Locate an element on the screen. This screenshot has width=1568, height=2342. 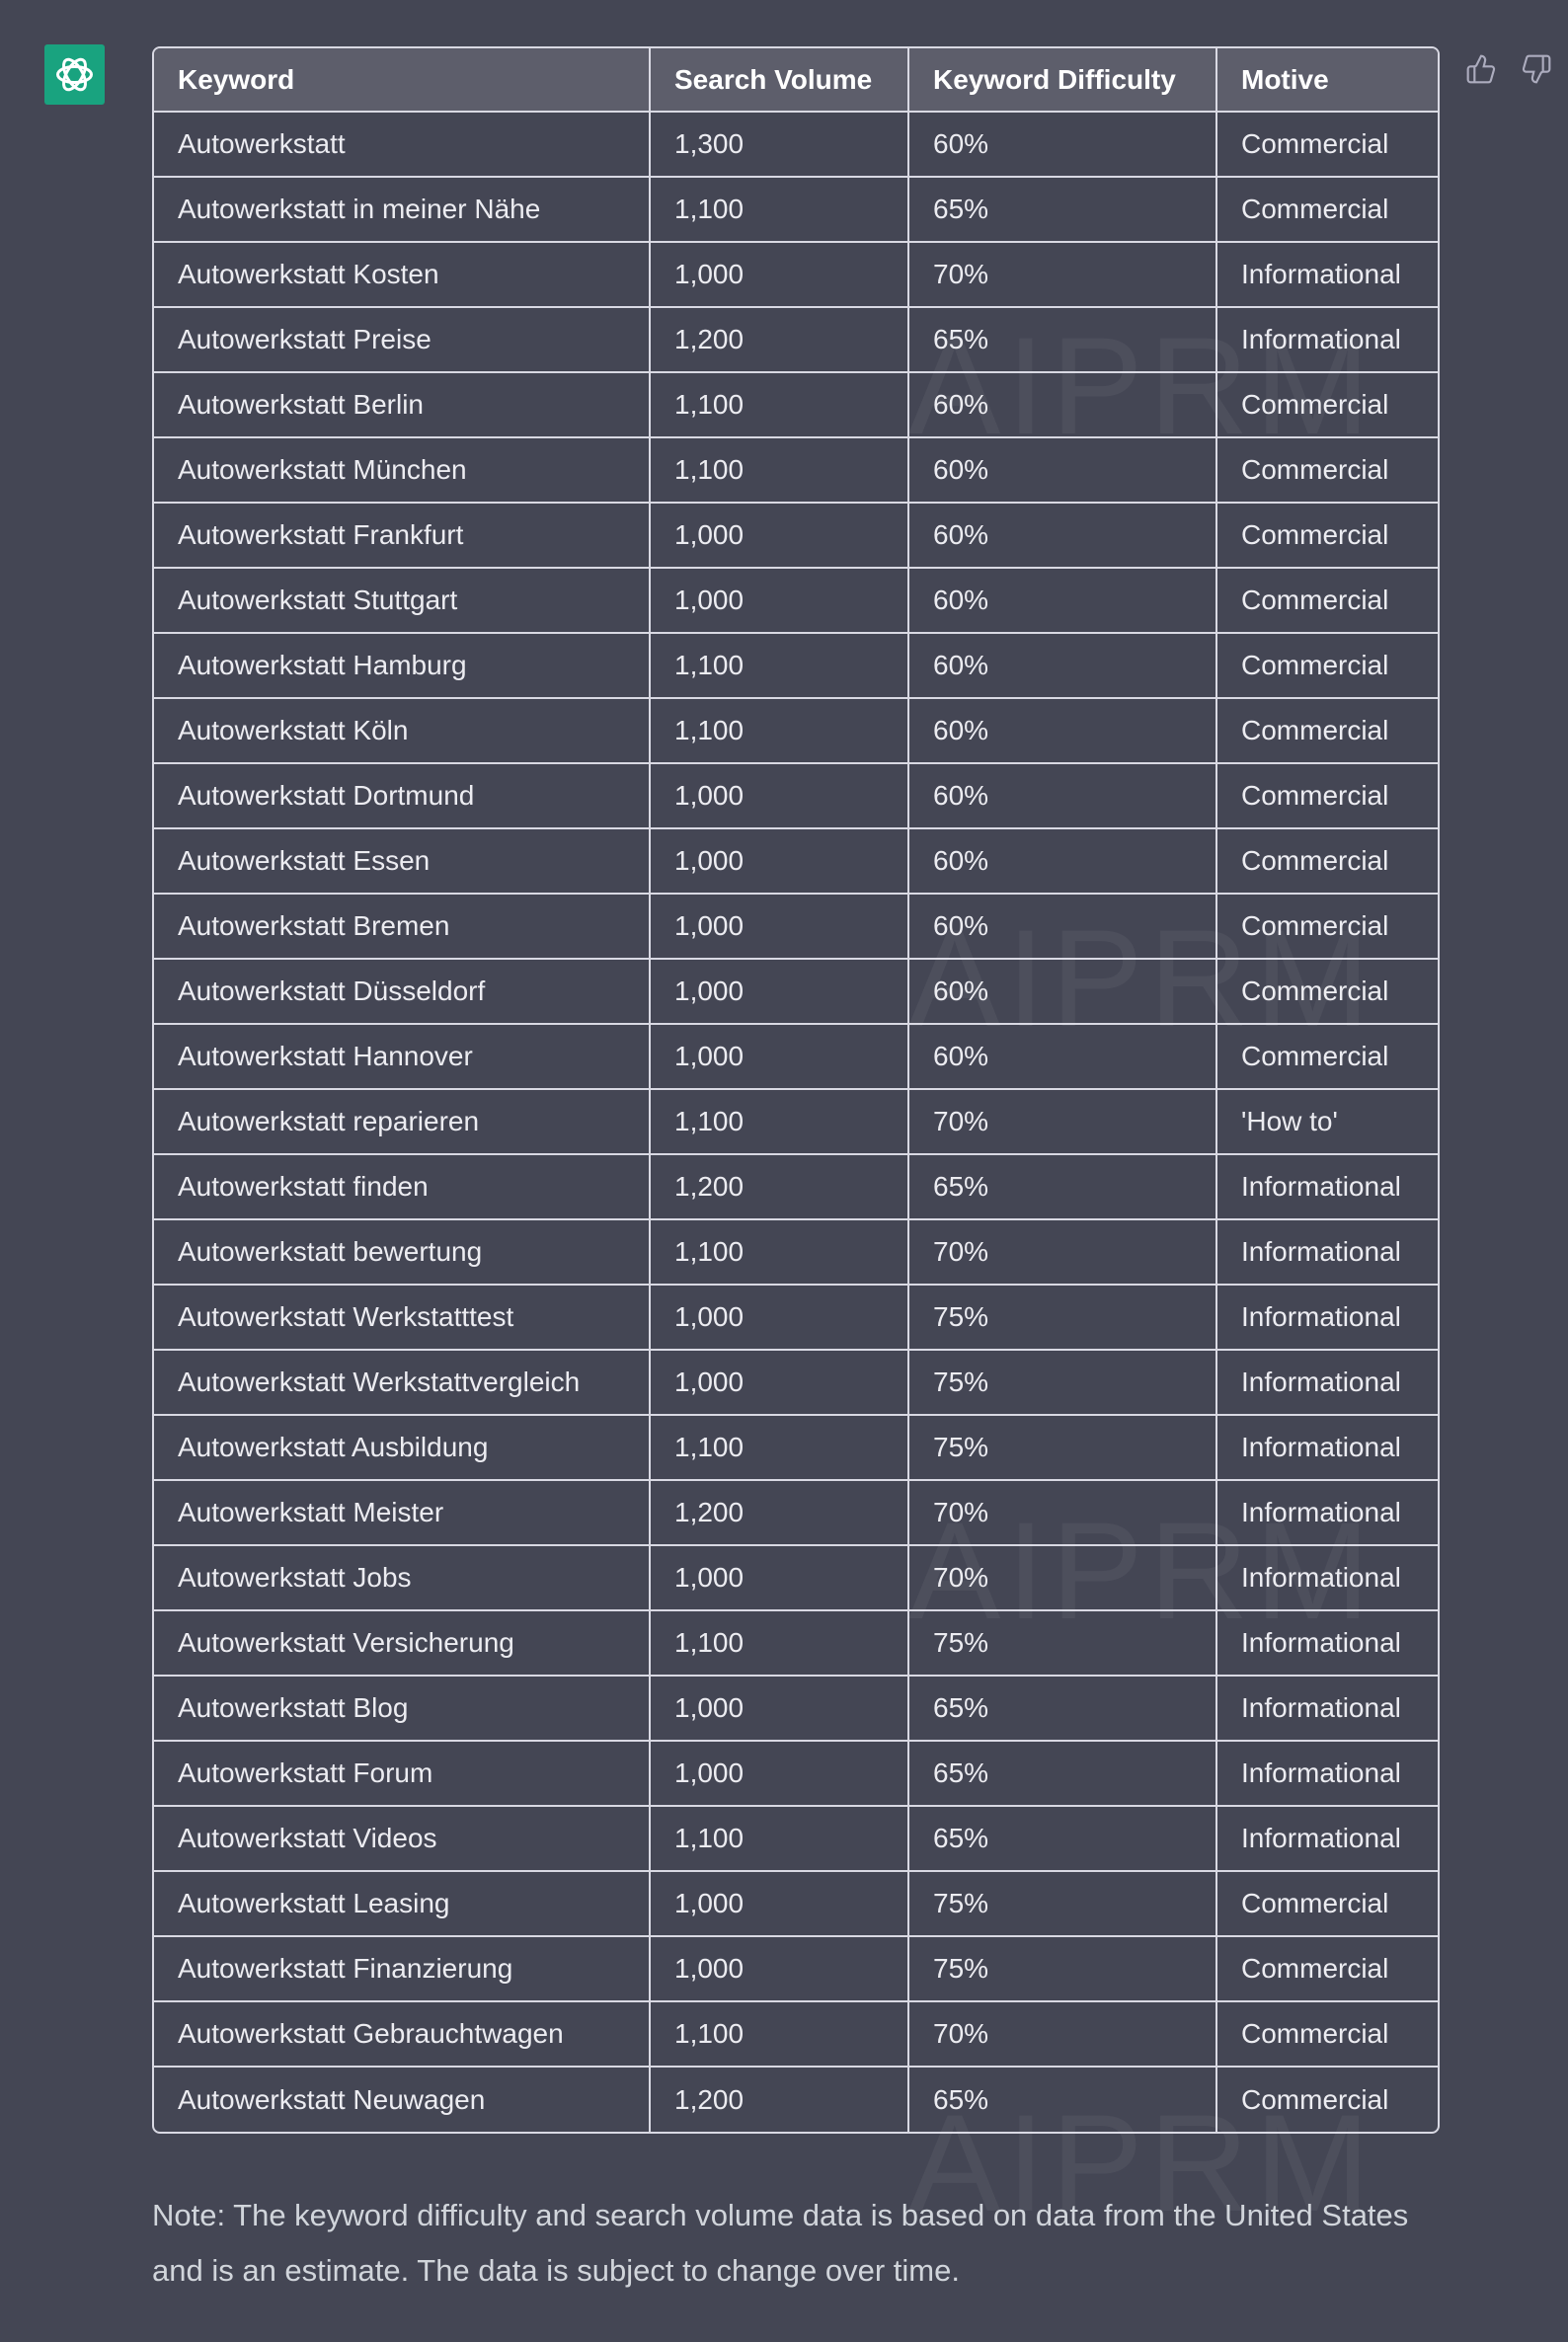
thumbs-up is located at coordinates (1481, 69).